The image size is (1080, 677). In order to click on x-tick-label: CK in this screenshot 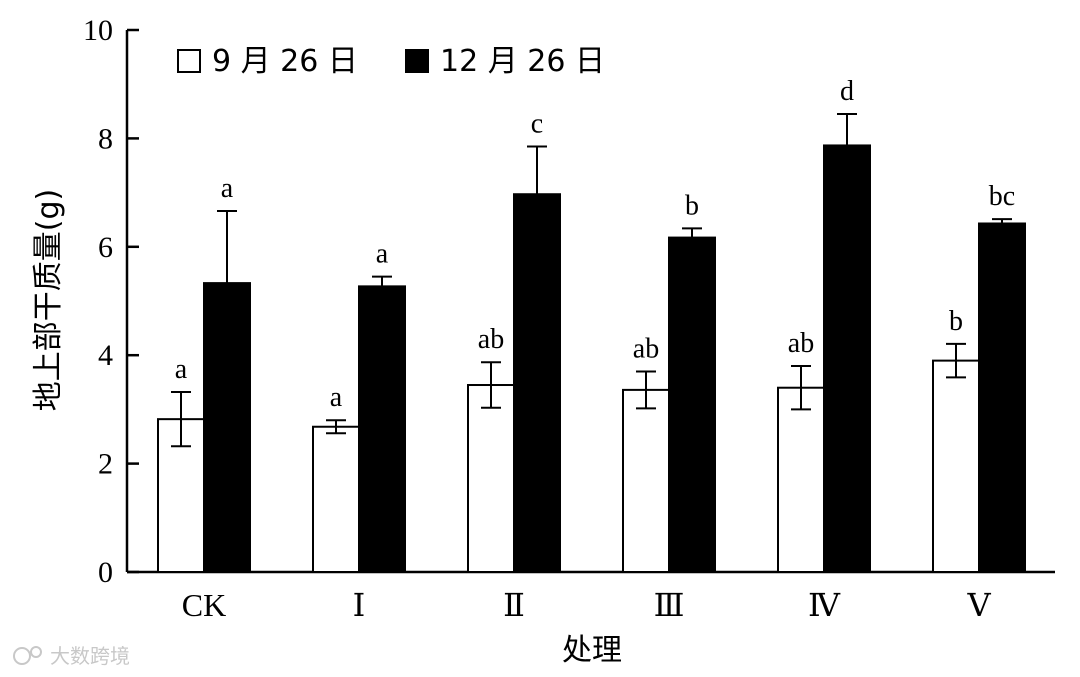, I will do `click(204, 605)`.